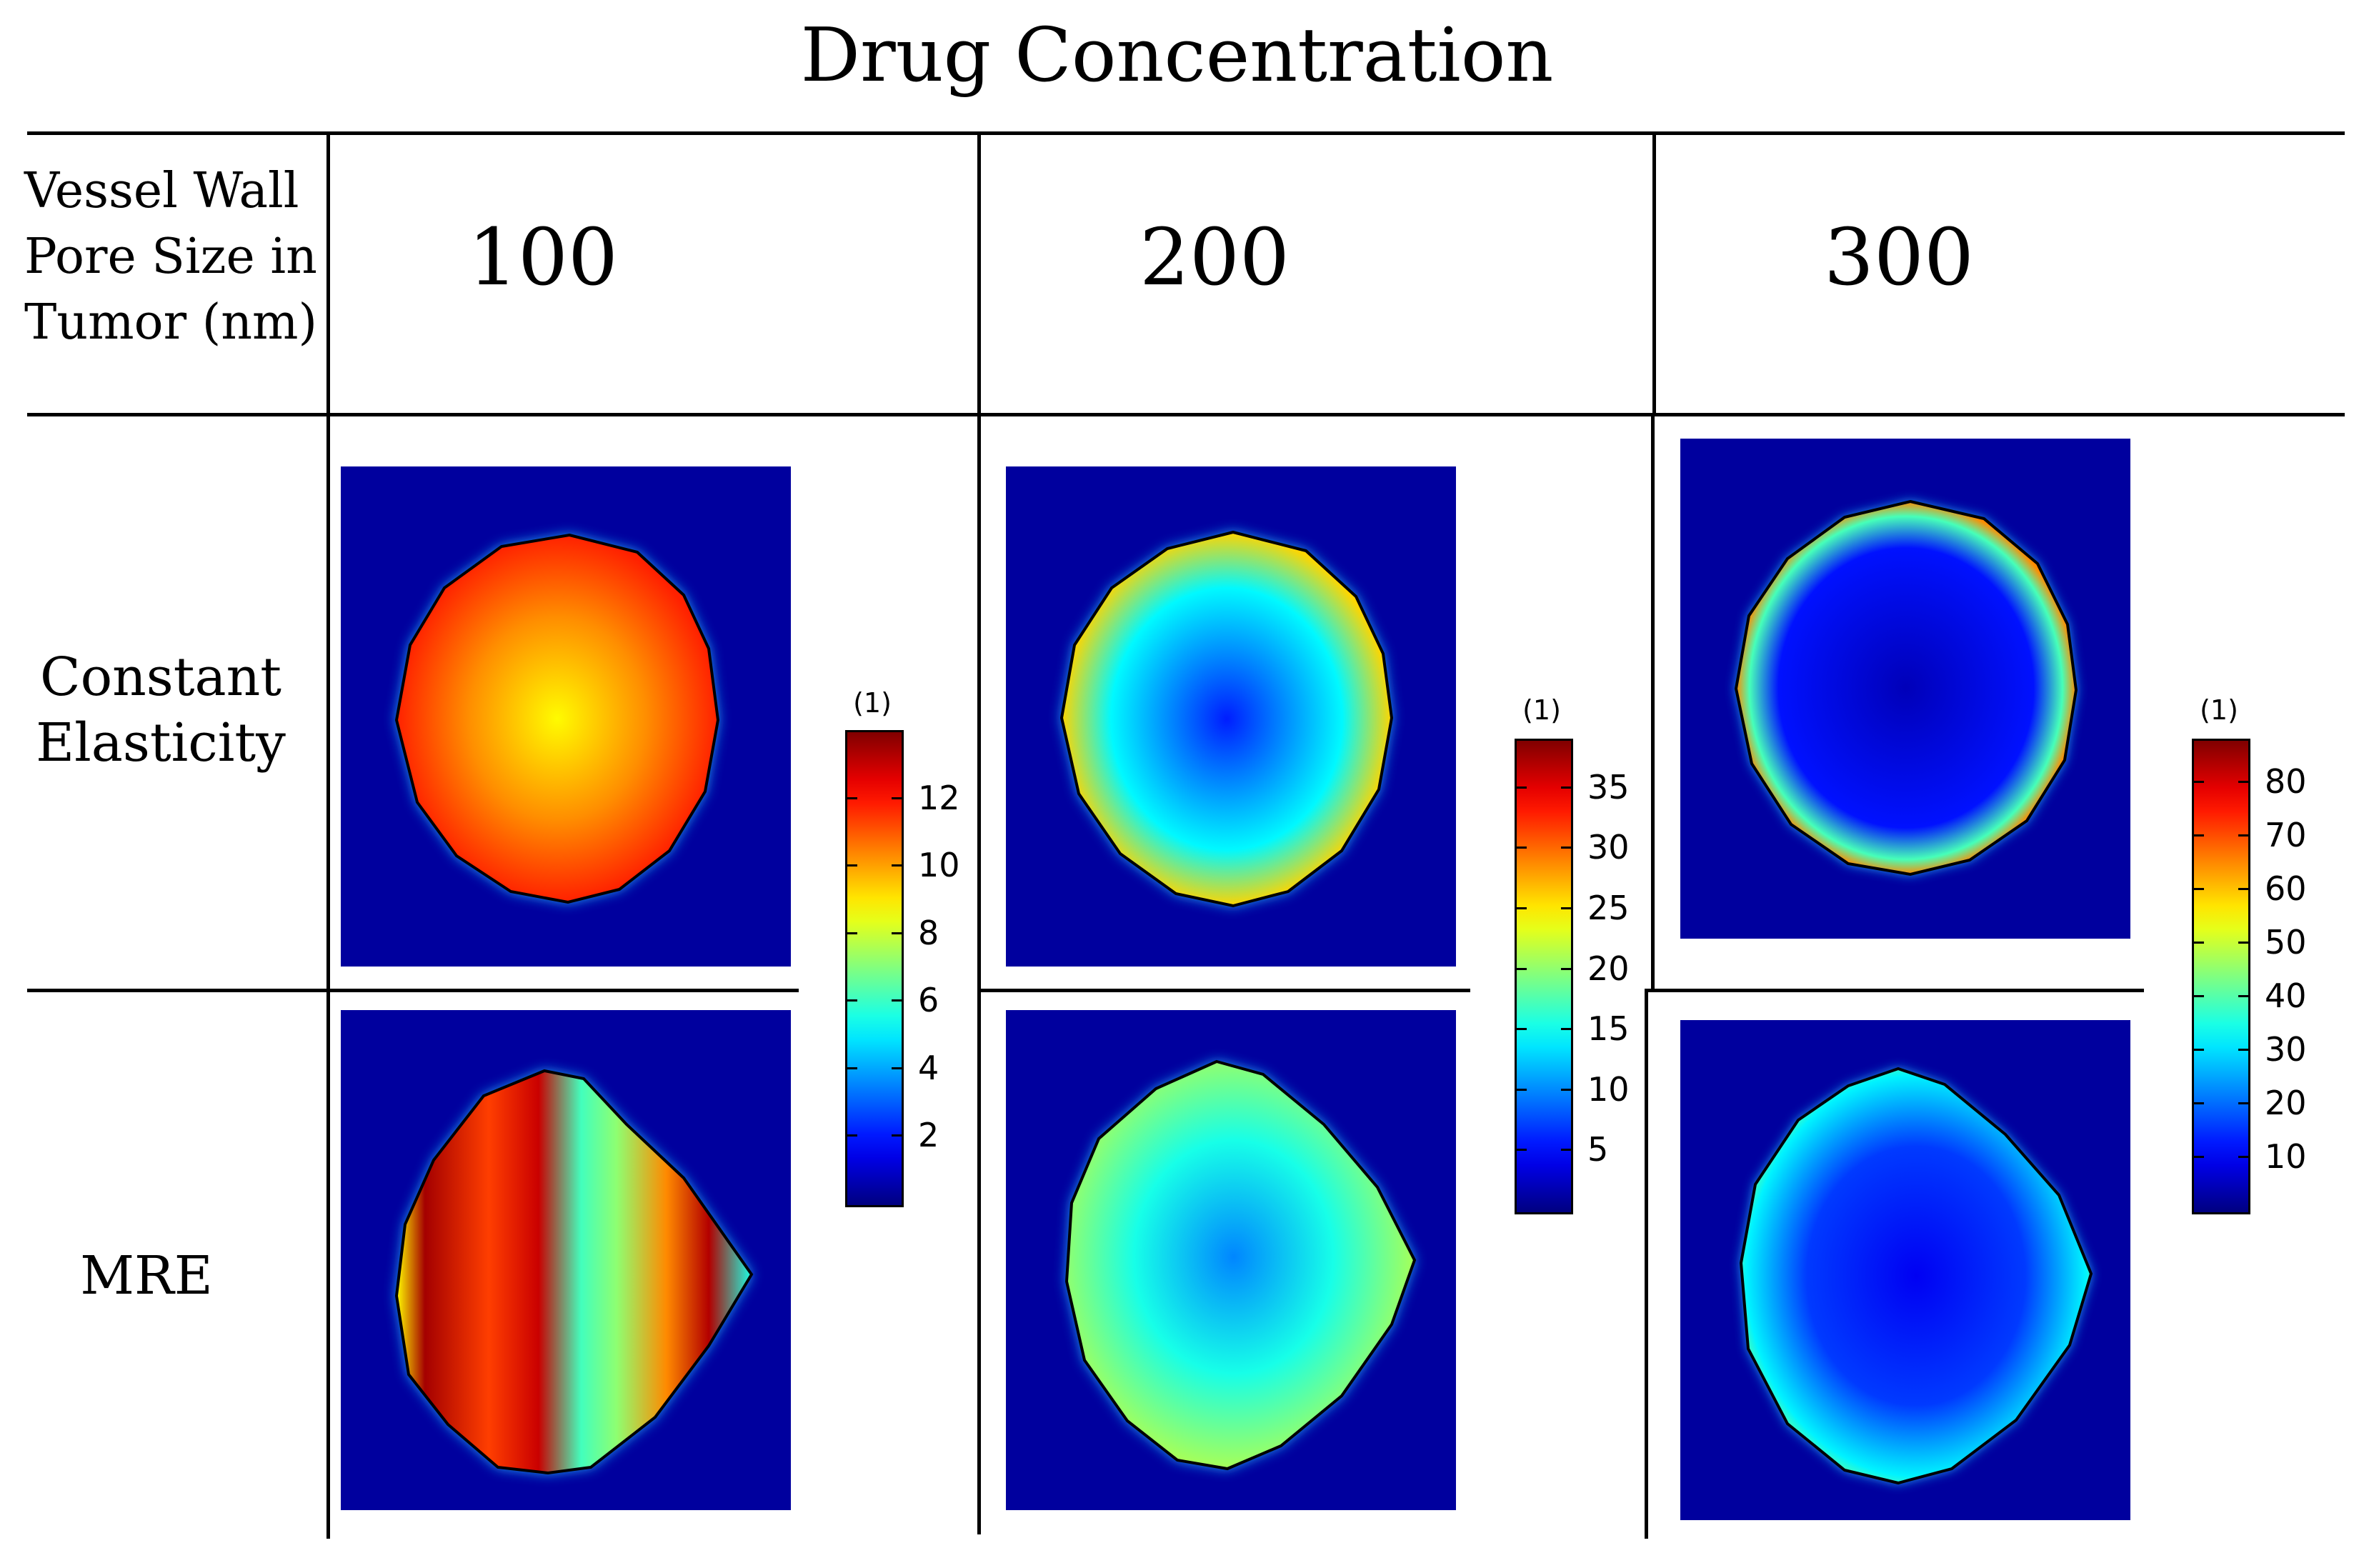 This screenshot has height=1568, width=2354. I want to click on colorbar-3-unit: (1), so click(2219, 710).